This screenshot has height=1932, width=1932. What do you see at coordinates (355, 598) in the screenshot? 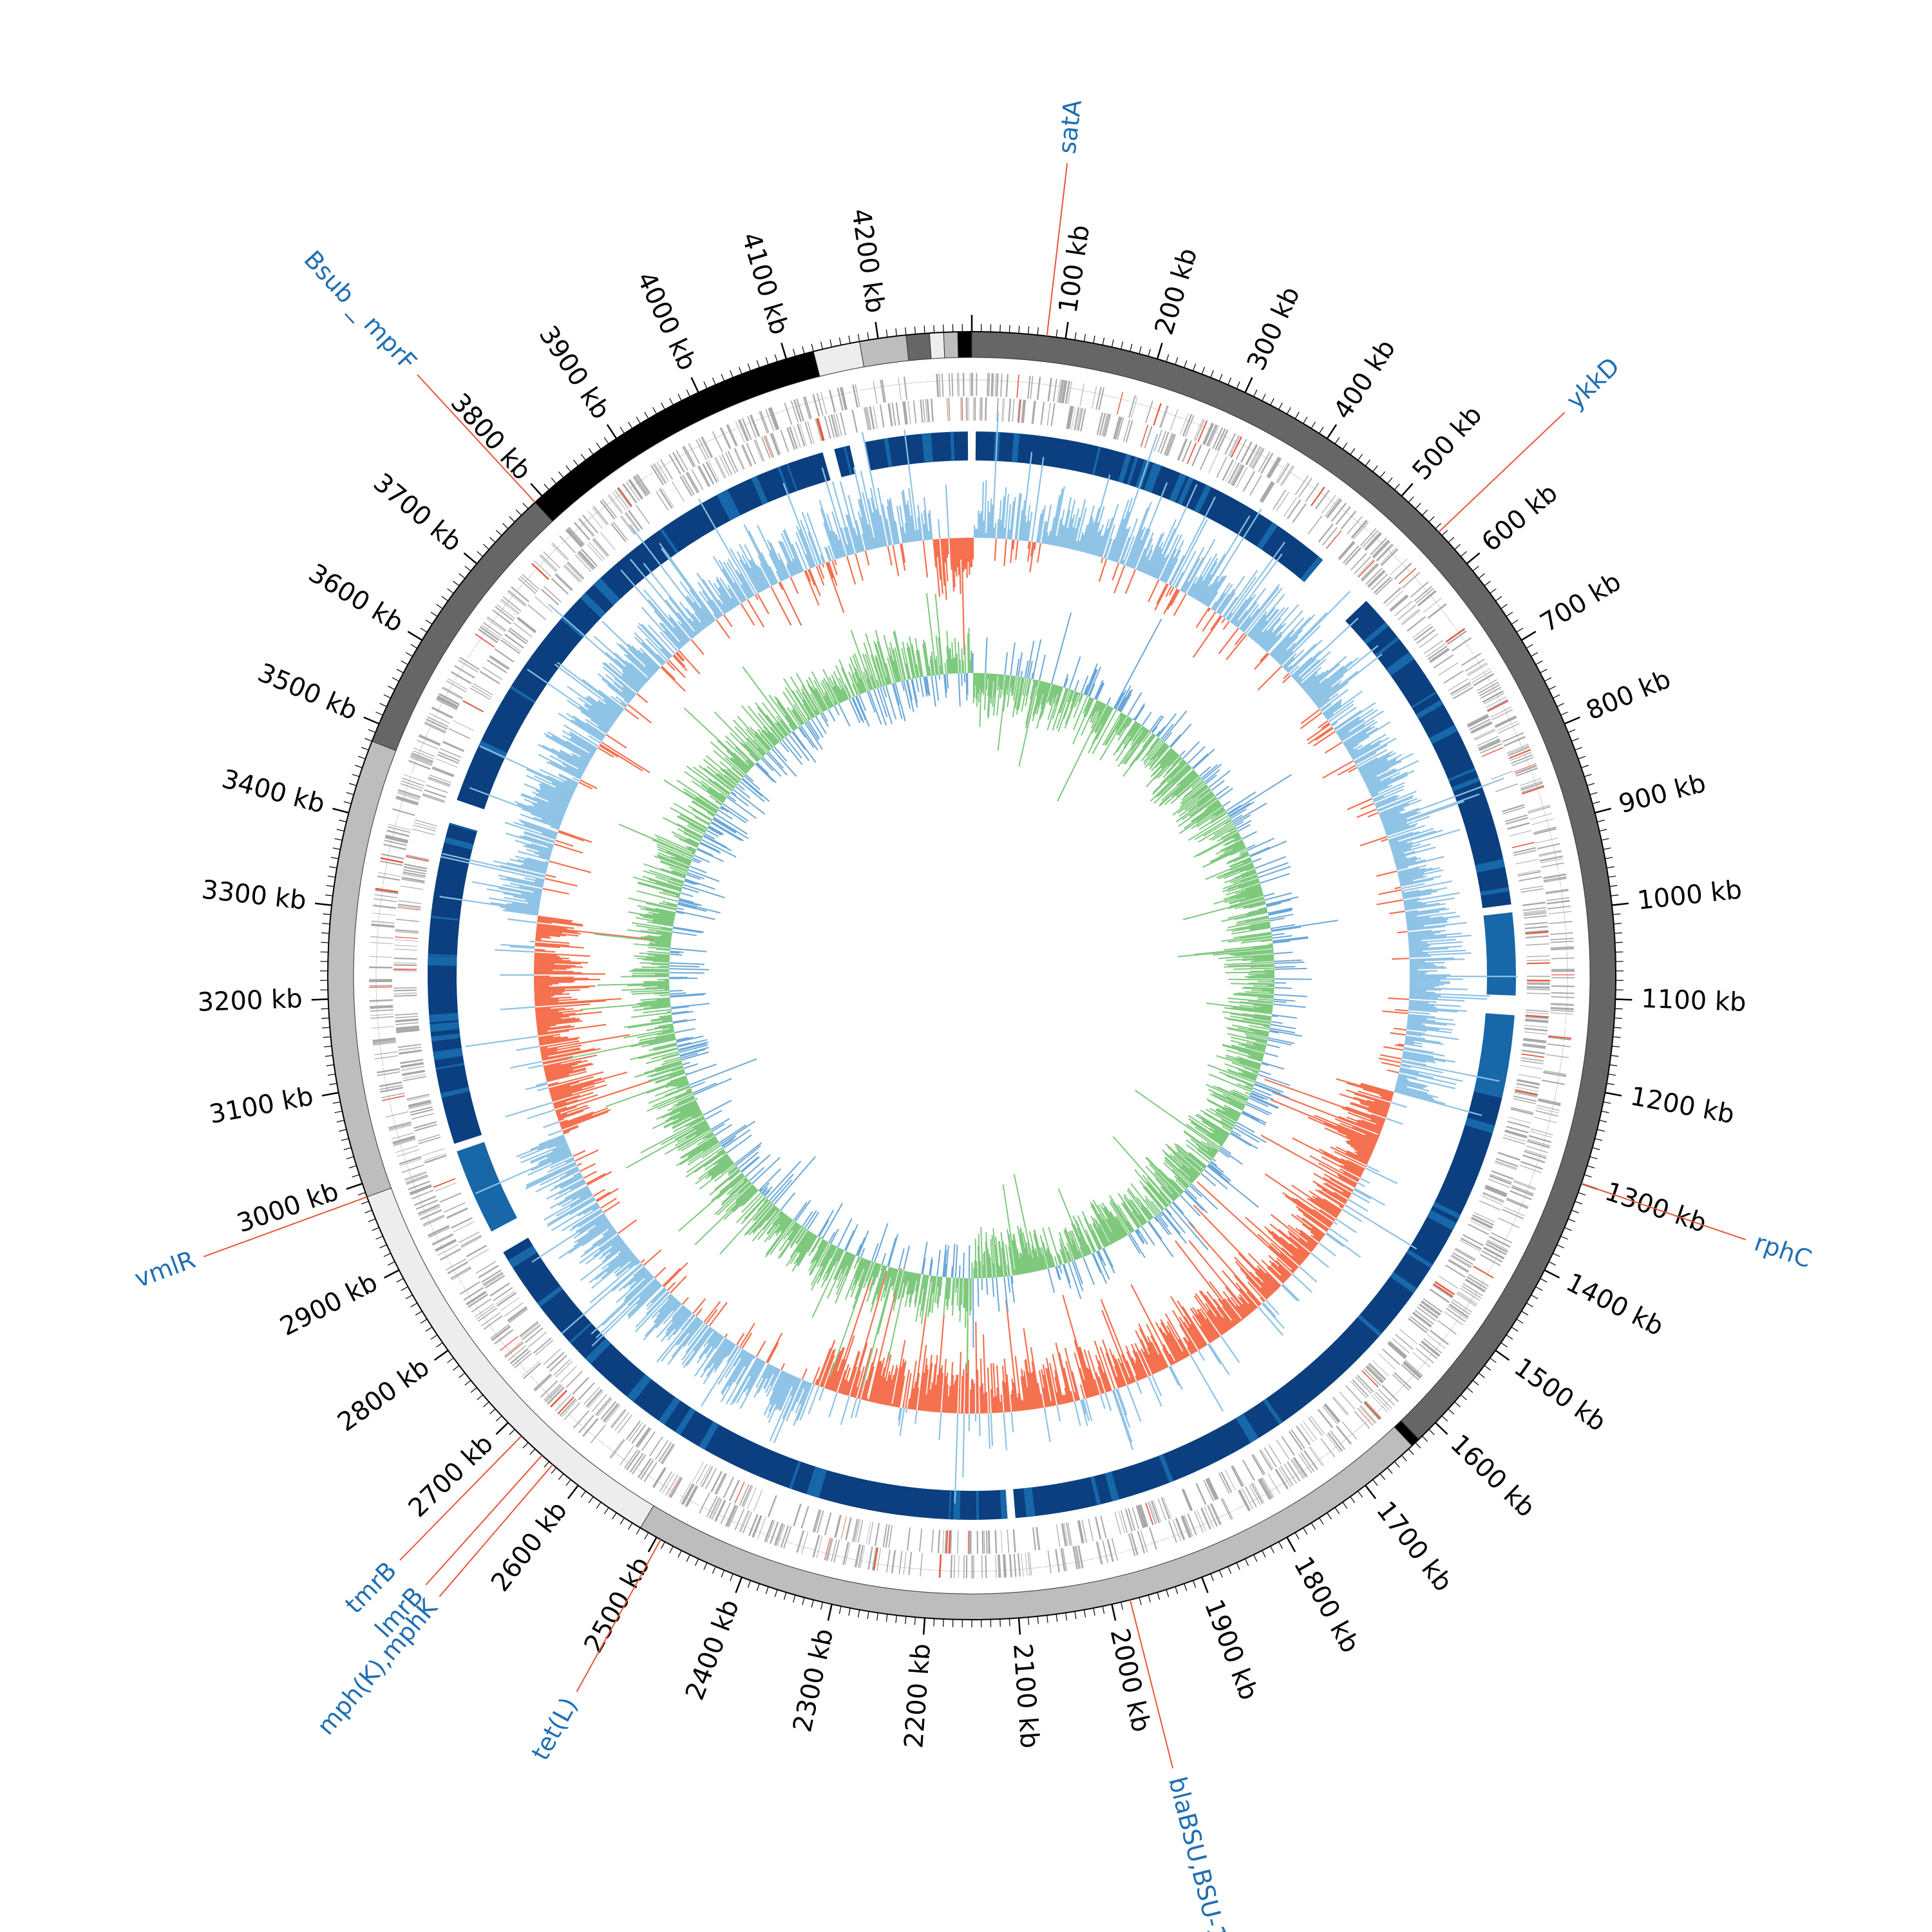
I see `tick-label: 3600 kb` at bounding box center [355, 598].